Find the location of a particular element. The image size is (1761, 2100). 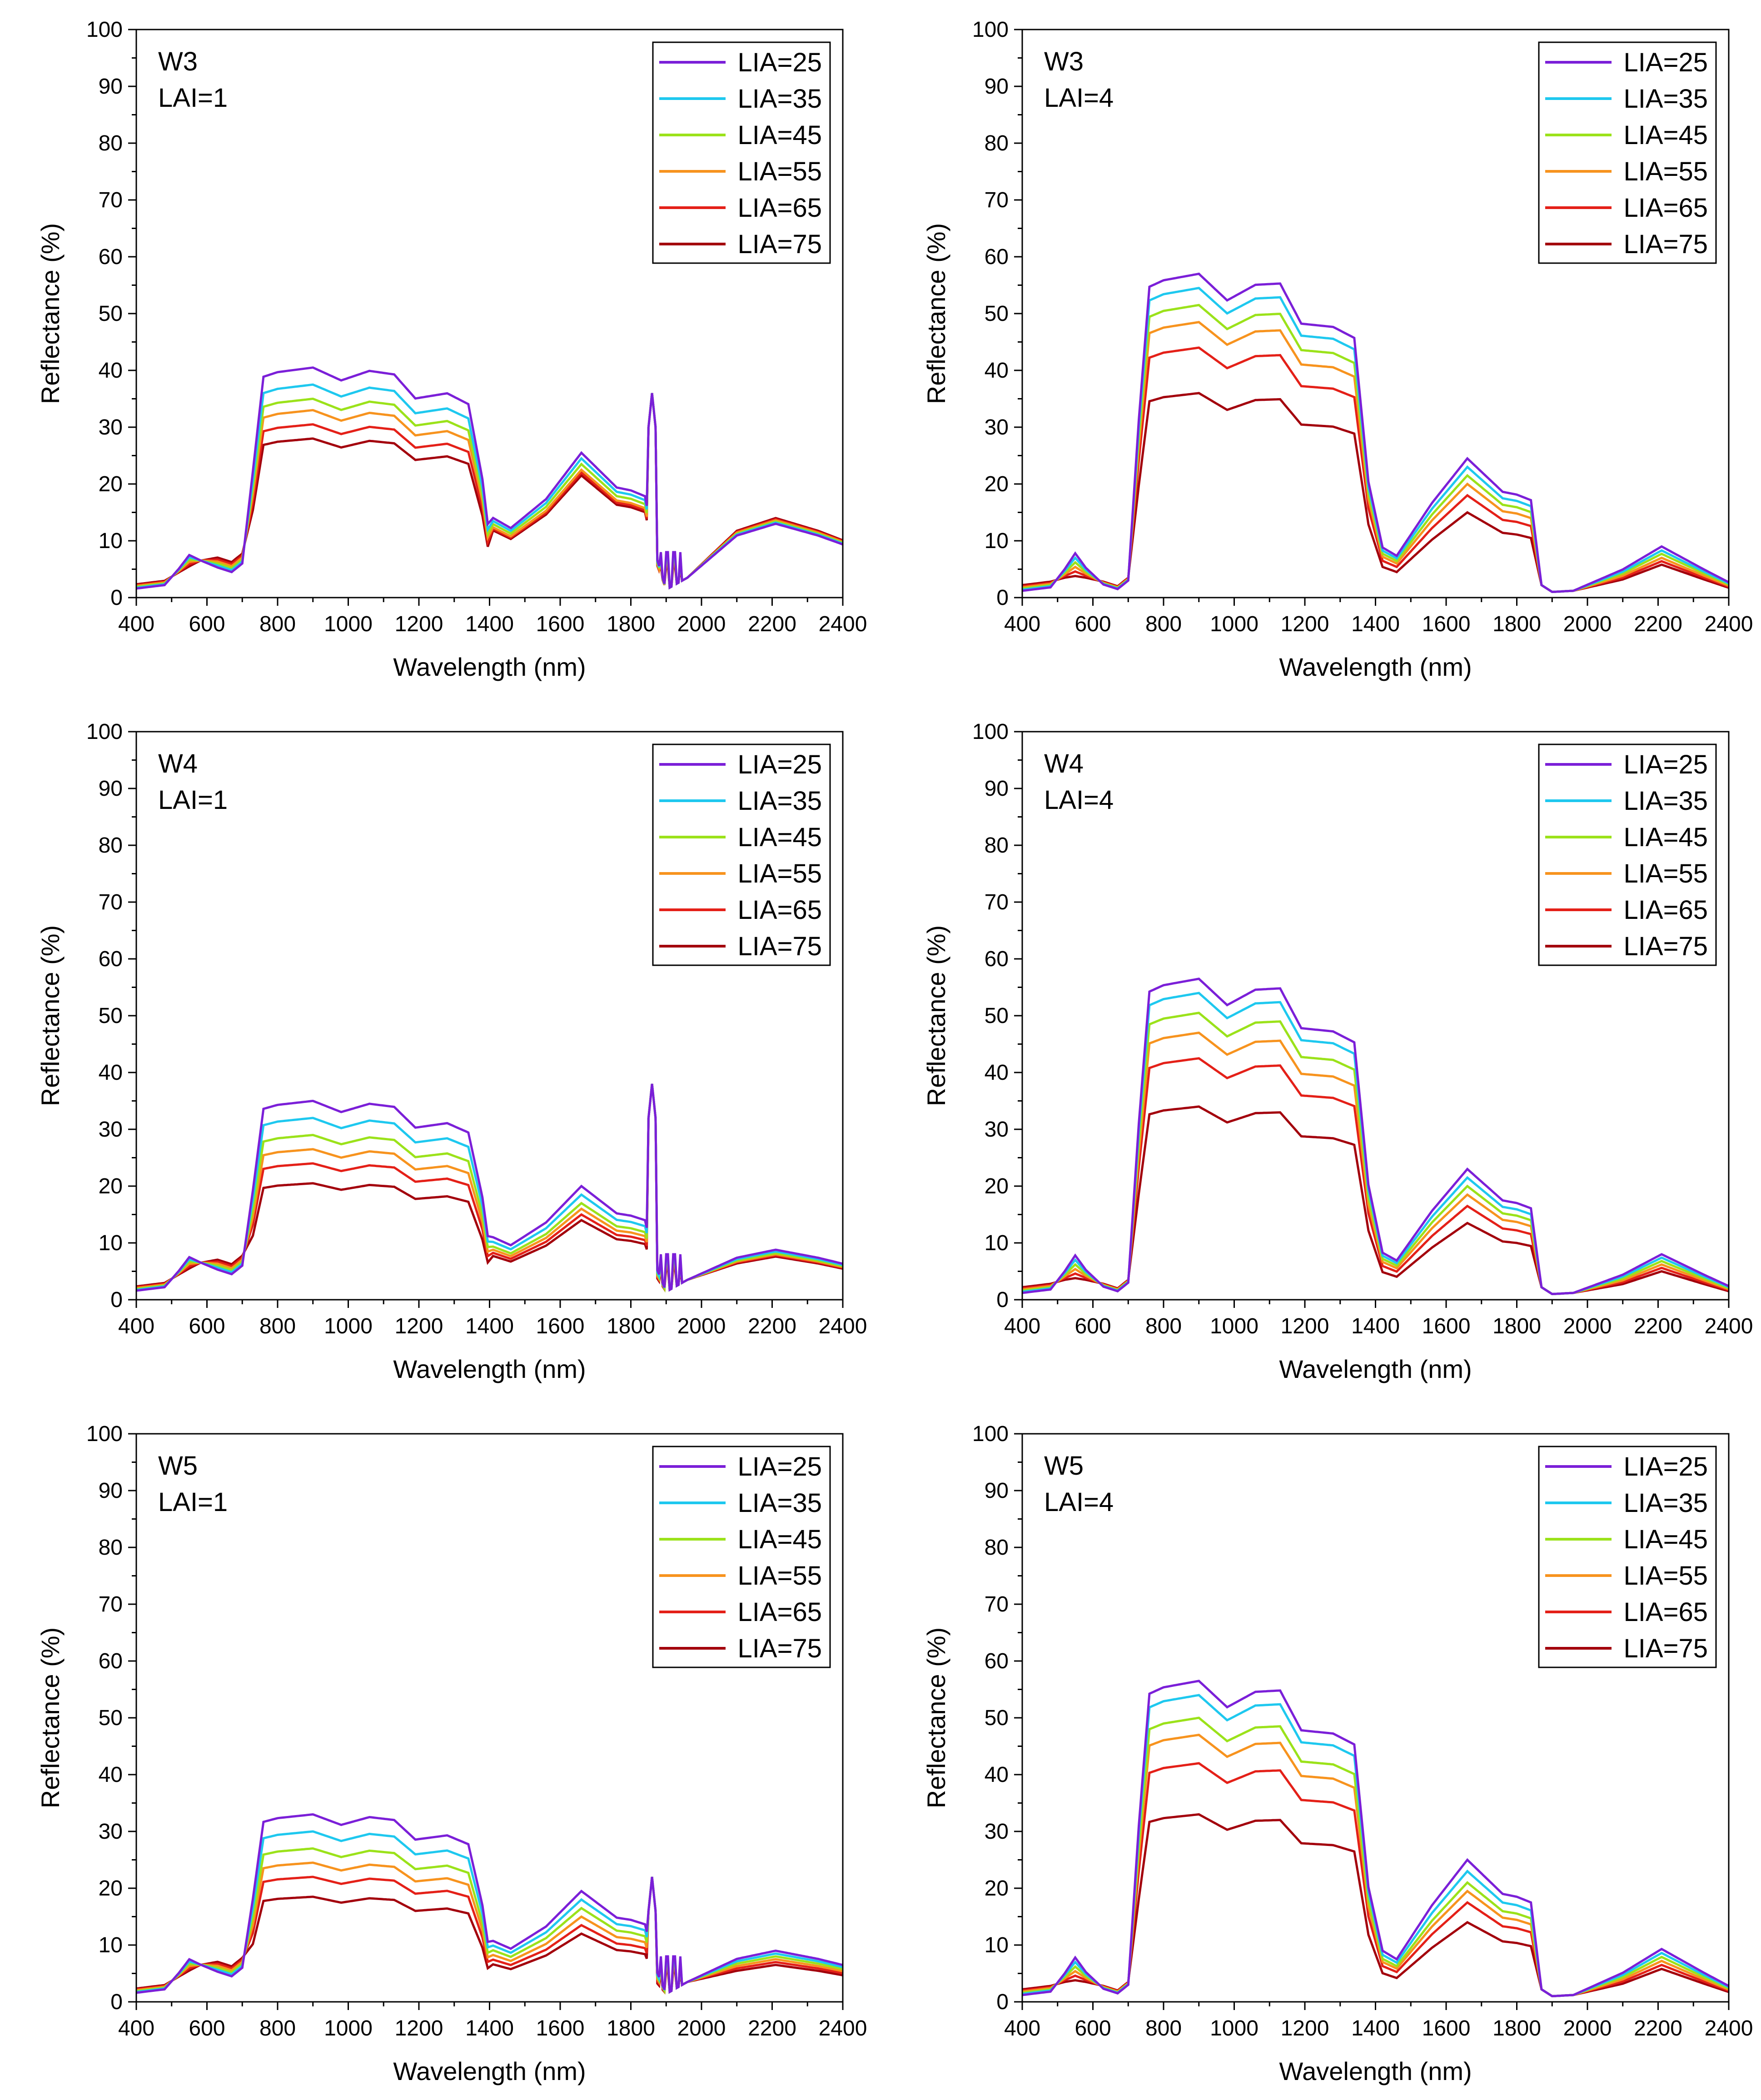

y-tick-label: 50 is located at coordinates (111, 314).